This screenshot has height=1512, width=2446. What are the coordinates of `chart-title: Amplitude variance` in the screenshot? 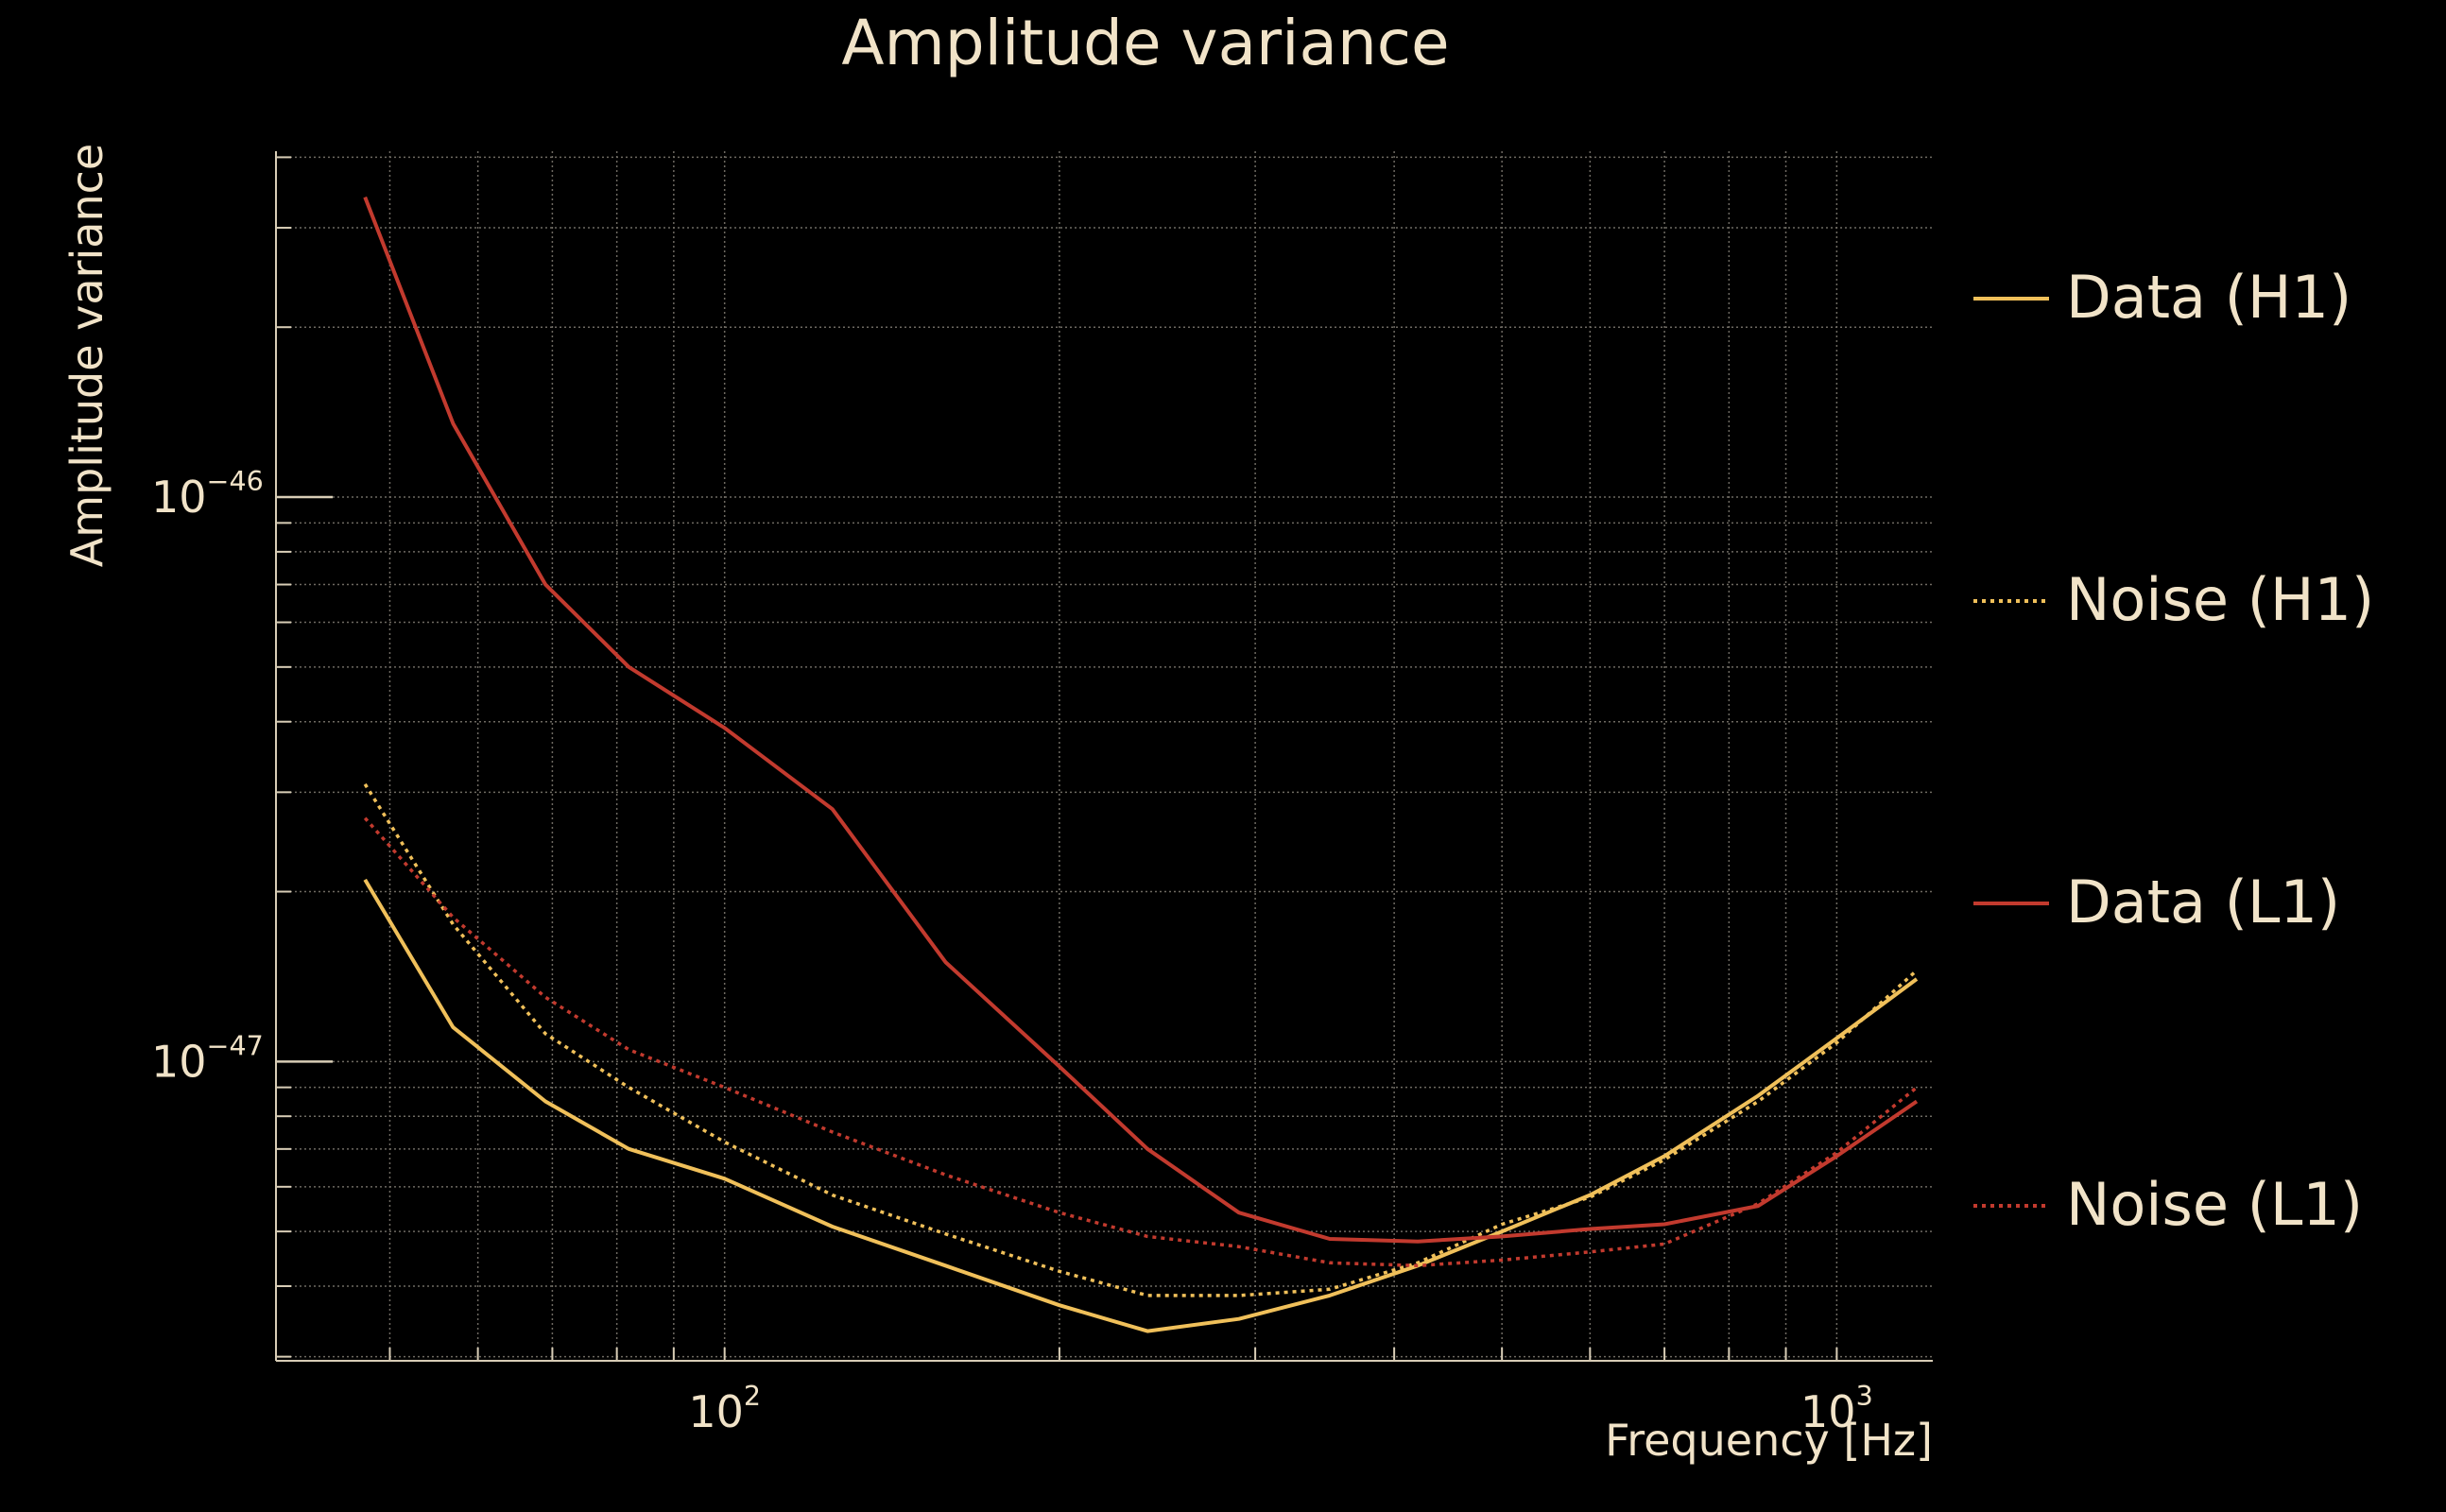 It's located at (1145, 43).